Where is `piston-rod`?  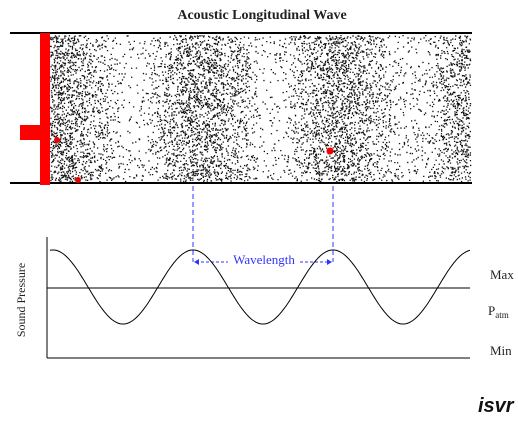 piston-rod is located at coordinates (30, 132).